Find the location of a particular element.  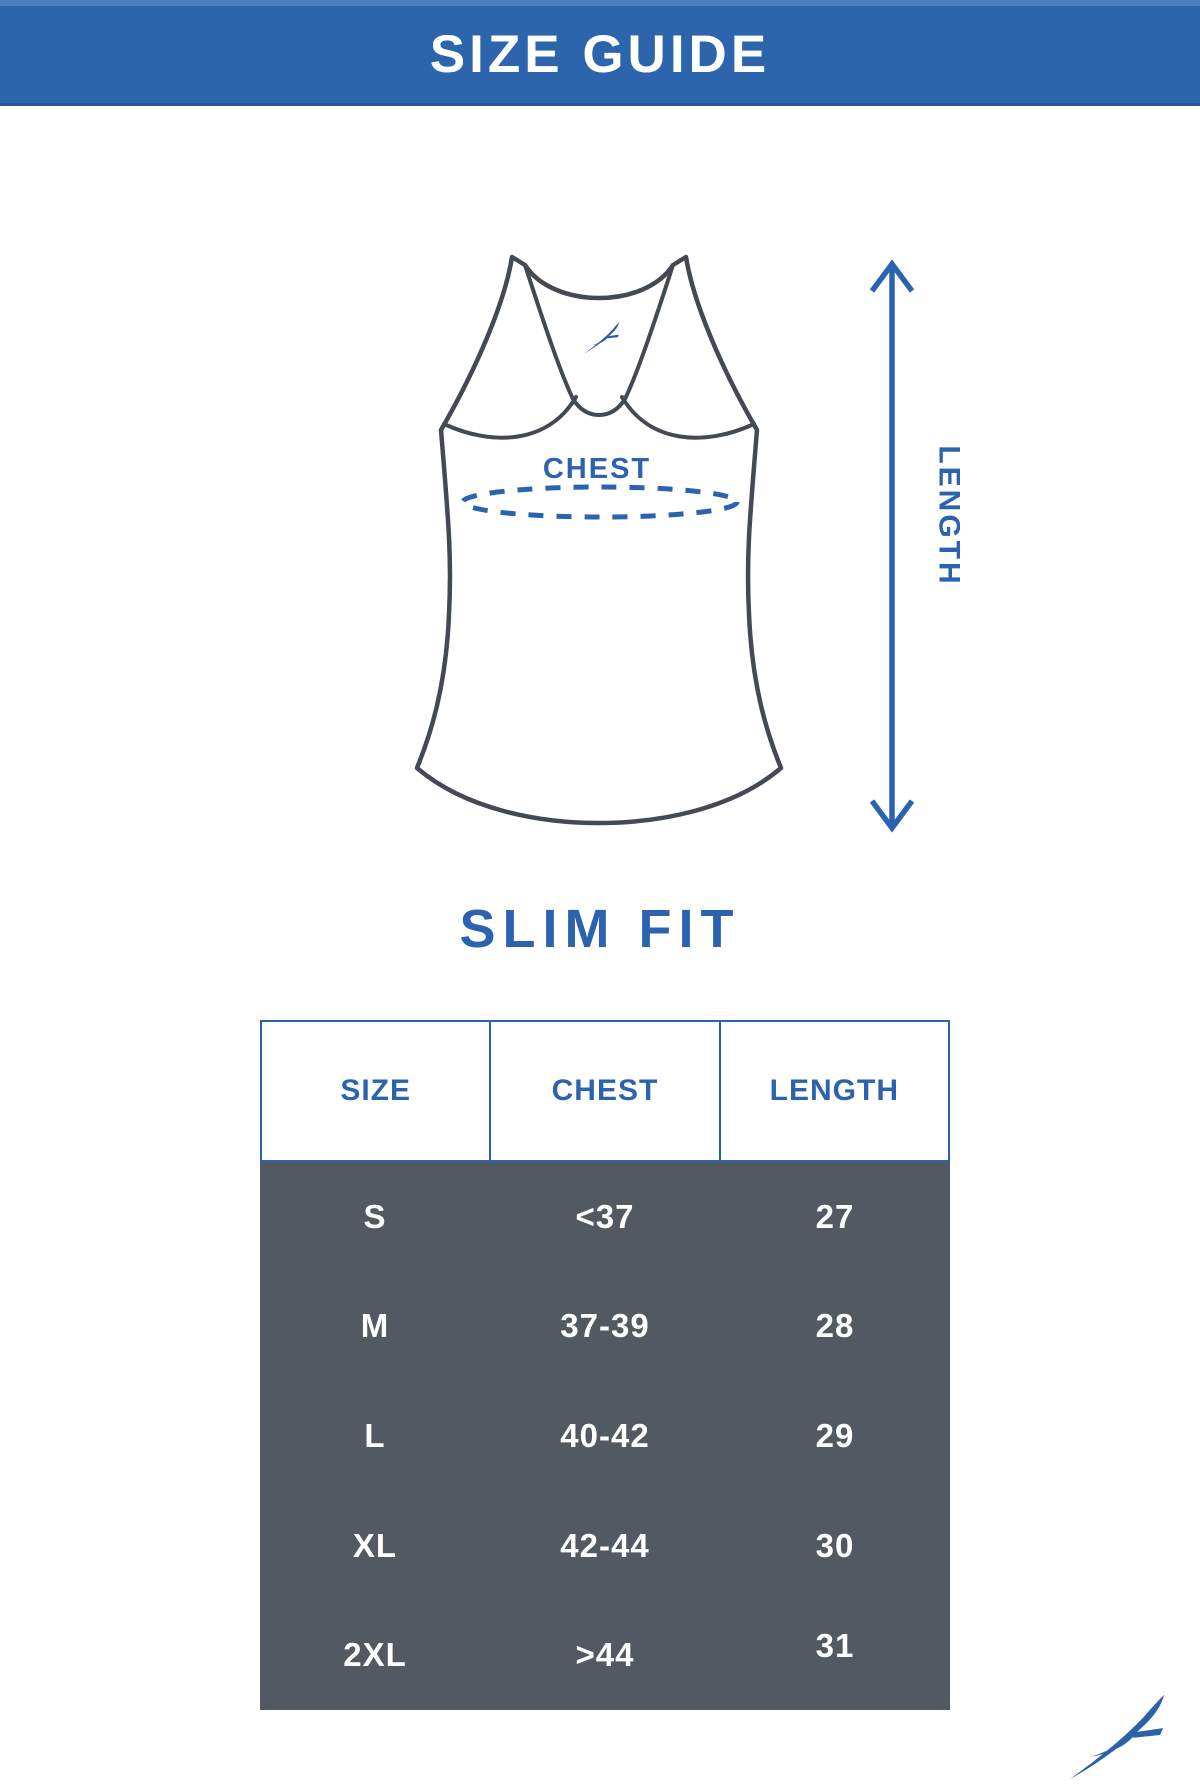

table-row: S <37 27 is located at coordinates (605, 1217).